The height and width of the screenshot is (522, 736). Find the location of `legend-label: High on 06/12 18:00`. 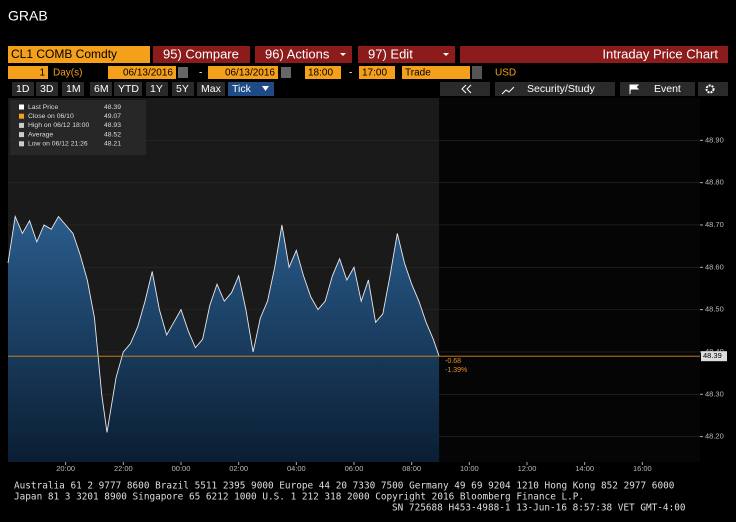

legend-label: High on 06/12 18:00 is located at coordinates (58, 125).